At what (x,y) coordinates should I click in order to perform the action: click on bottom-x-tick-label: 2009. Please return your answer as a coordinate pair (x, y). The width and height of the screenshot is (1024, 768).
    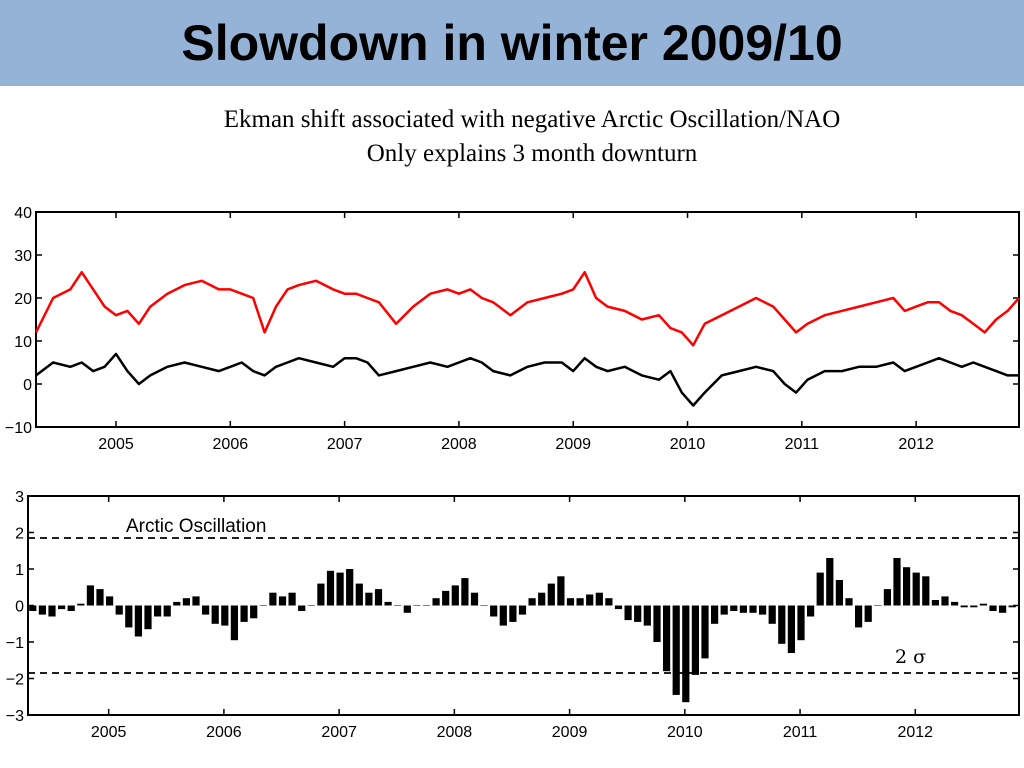
    Looking at the image, I should click on (570, 732).